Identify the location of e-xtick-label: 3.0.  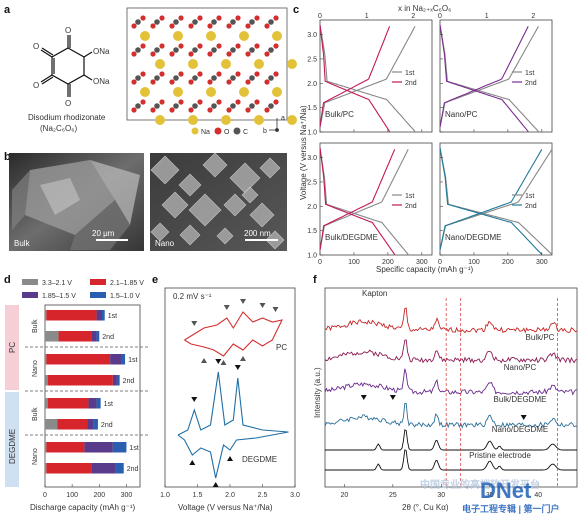
(295, 495).